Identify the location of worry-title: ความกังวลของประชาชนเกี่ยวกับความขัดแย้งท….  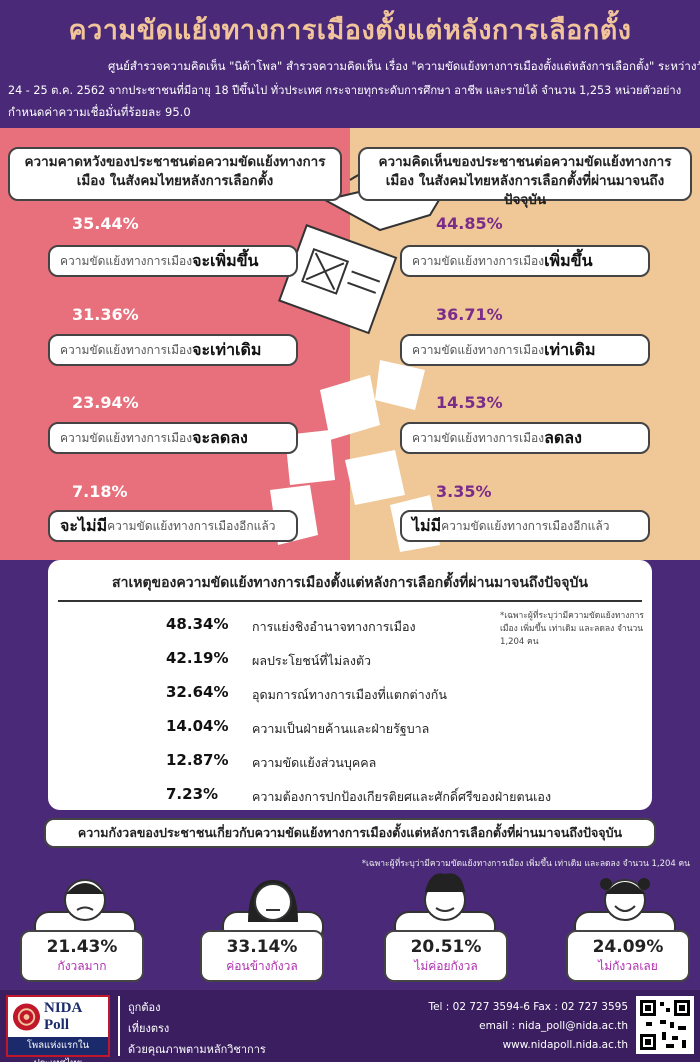
(350, 833).